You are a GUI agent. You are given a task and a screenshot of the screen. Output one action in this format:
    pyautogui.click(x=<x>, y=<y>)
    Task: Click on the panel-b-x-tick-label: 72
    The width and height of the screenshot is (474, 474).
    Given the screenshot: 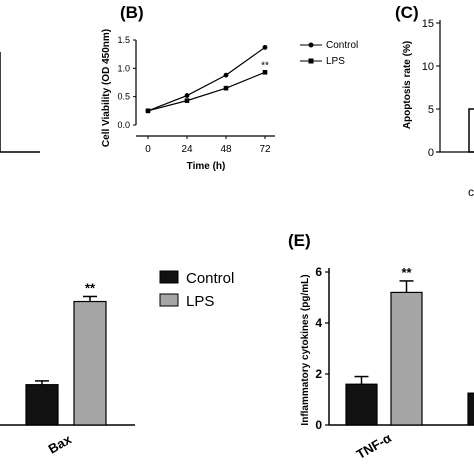 What is the action you would take?
    pyautogui.click(x=265, y=149)
    